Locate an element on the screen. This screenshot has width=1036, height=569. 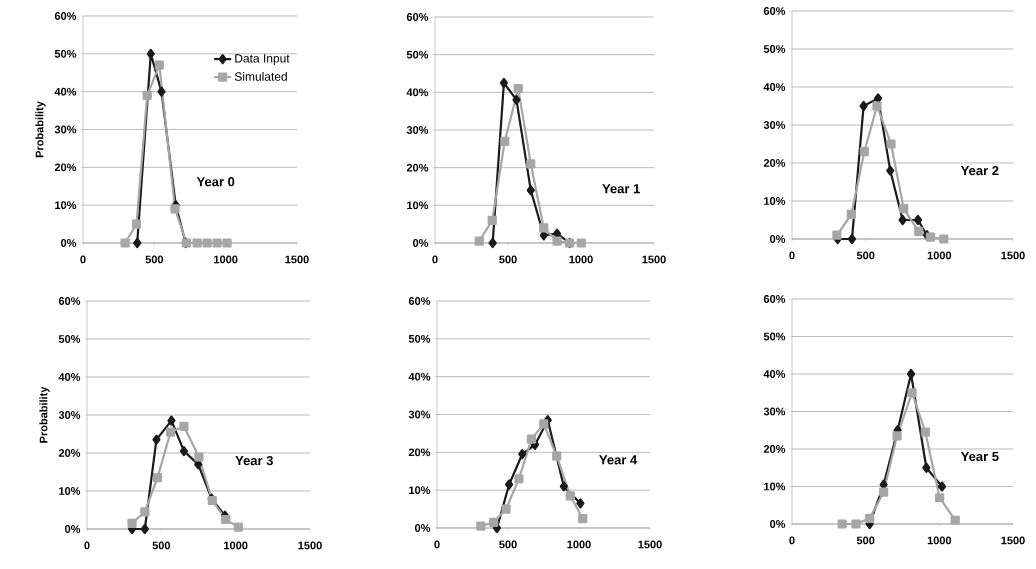
annotation: Year 5 is located at coordinates (979, 456).